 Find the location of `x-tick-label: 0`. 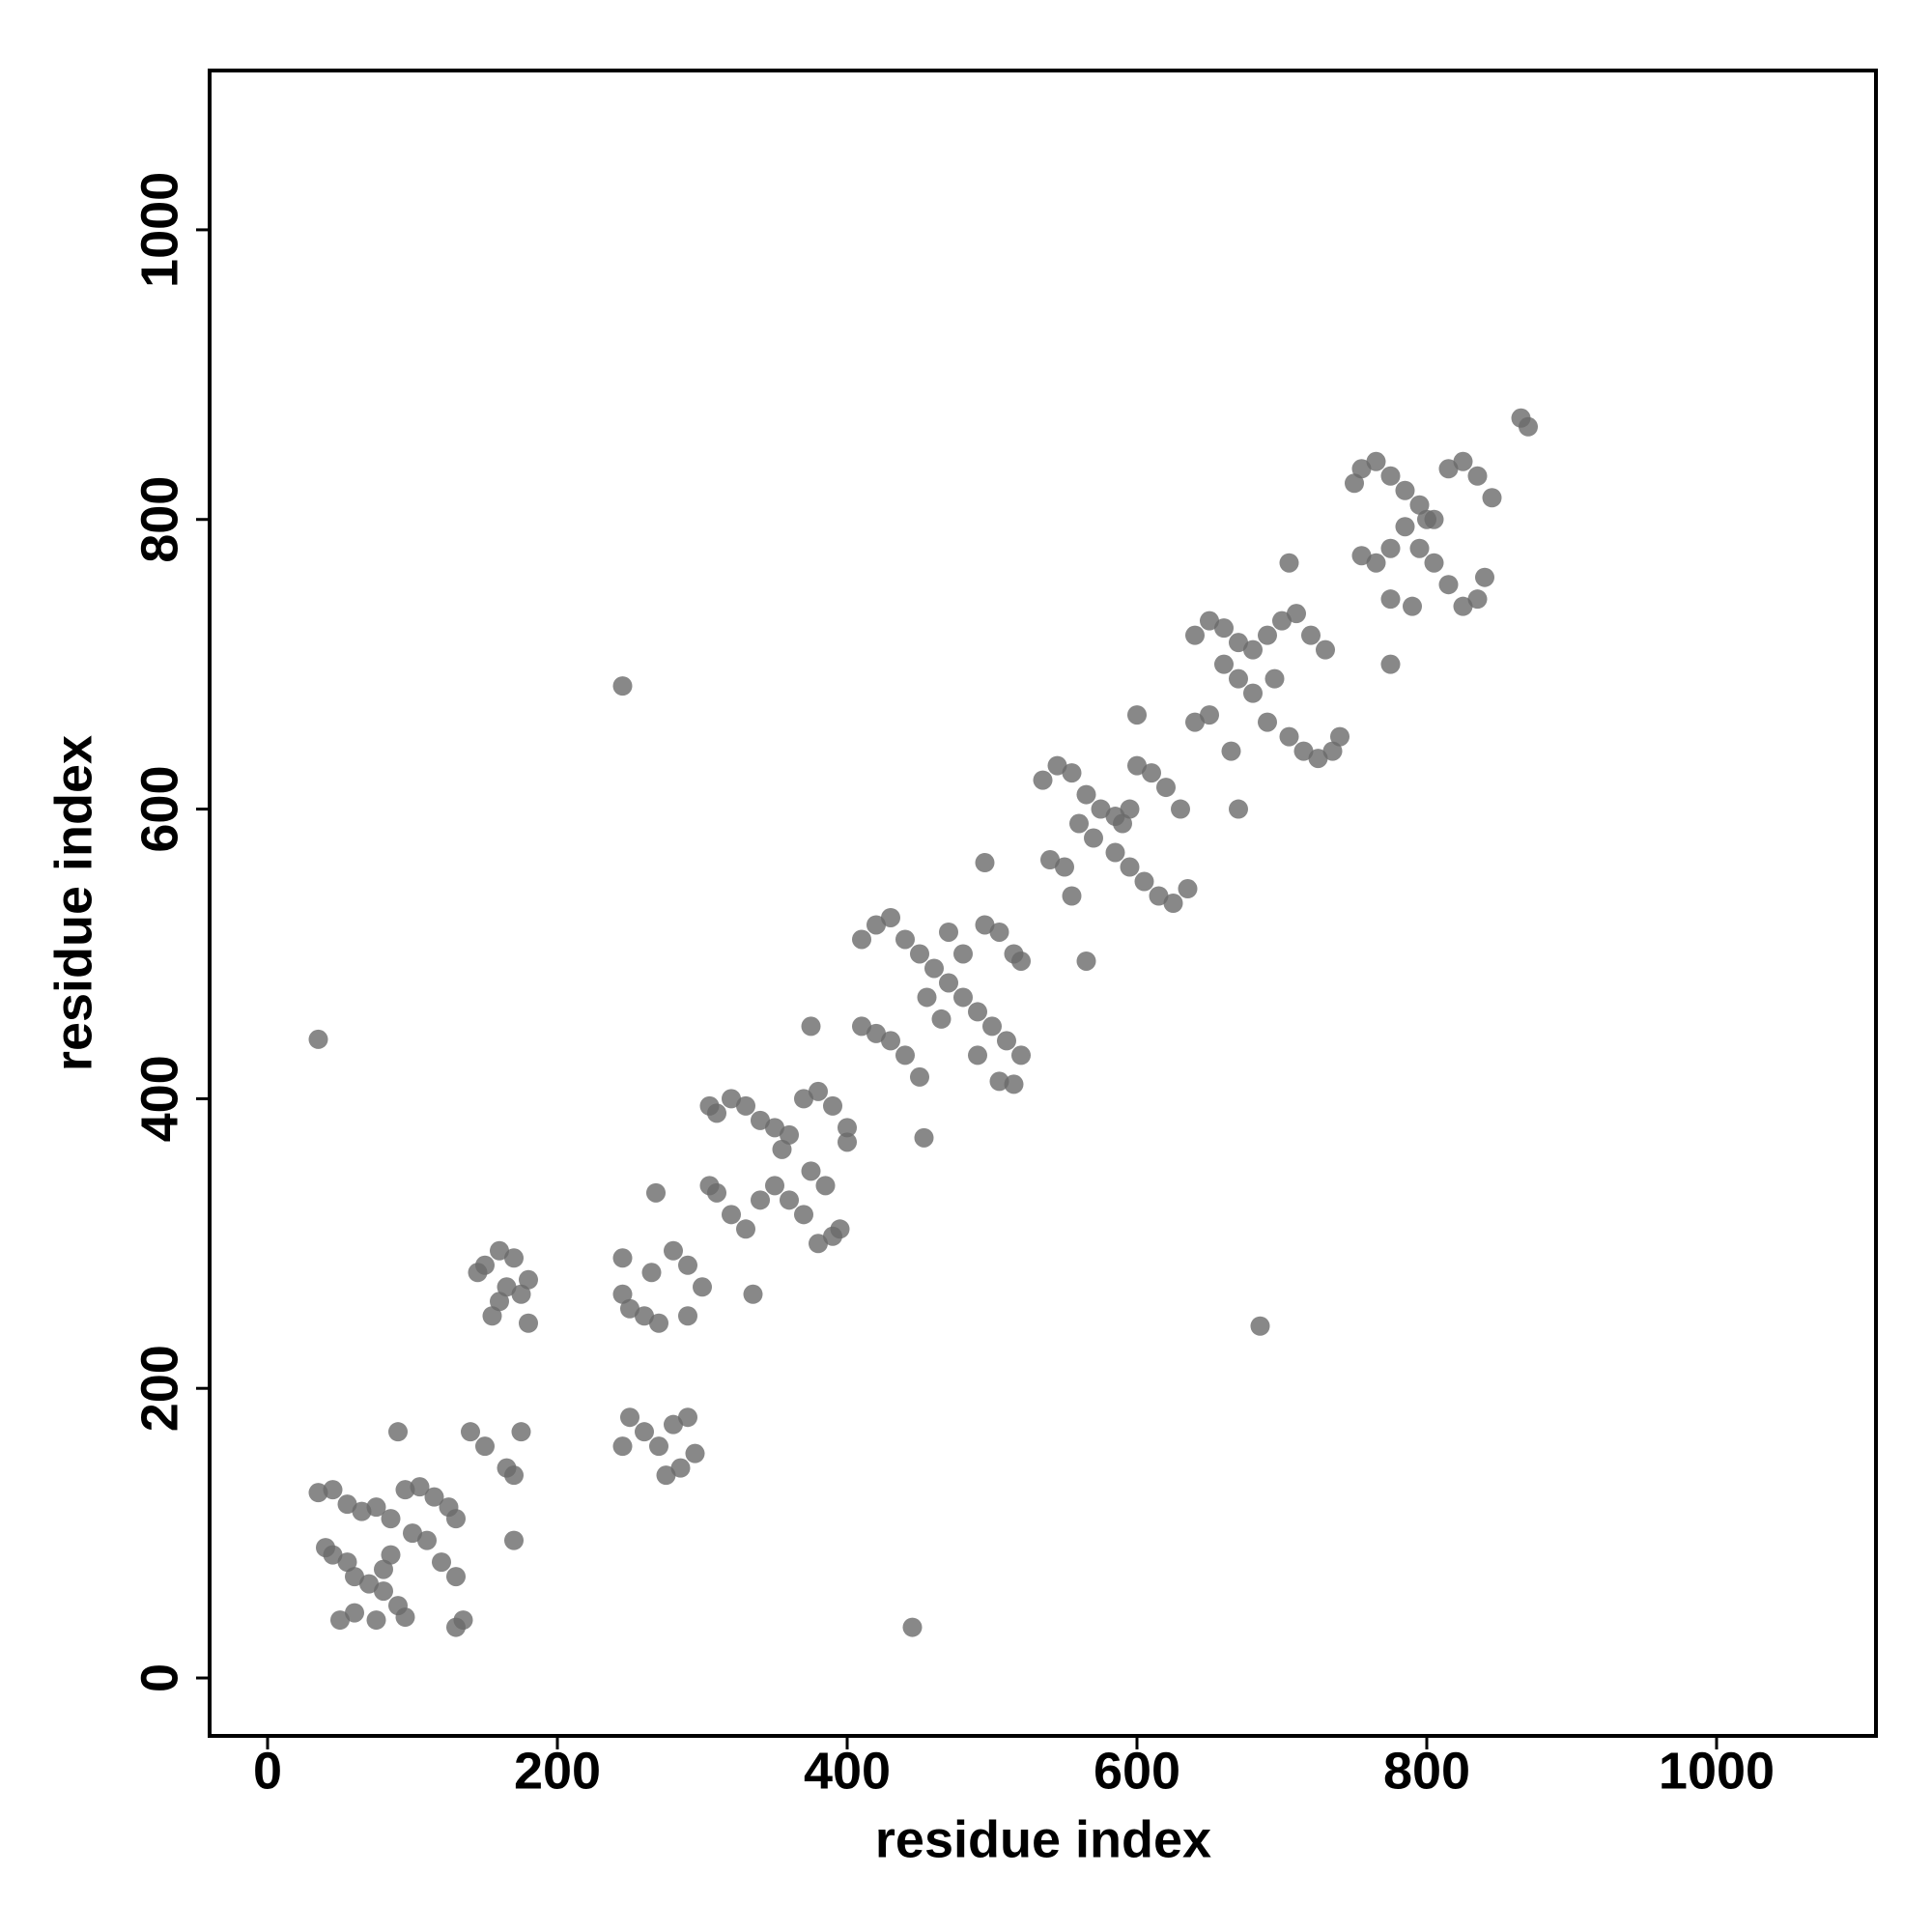

x-tick-label: 0 is located at coordinates (267, 1771).